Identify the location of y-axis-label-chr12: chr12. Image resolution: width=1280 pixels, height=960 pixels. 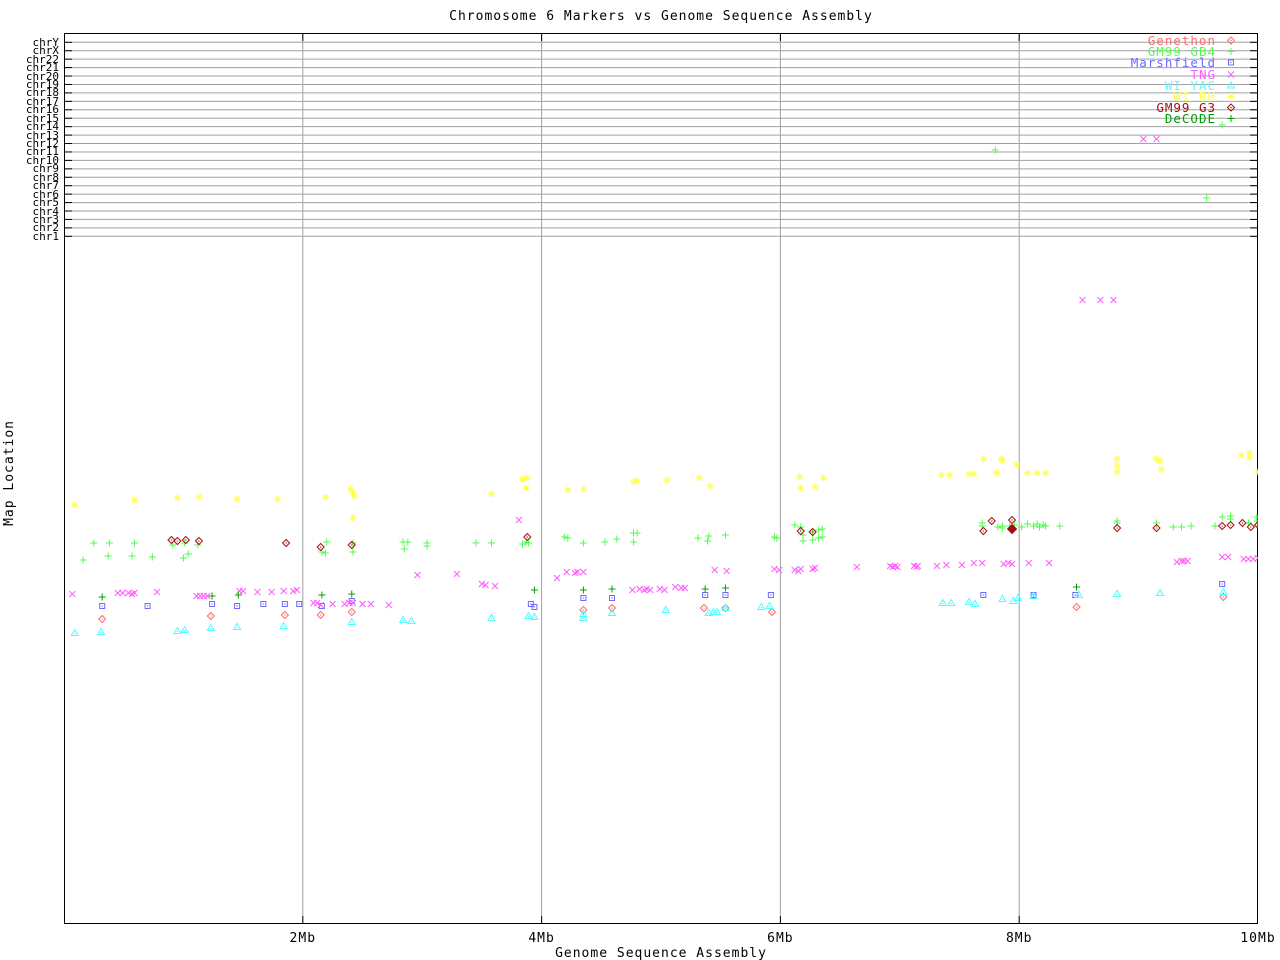
(42, 144).